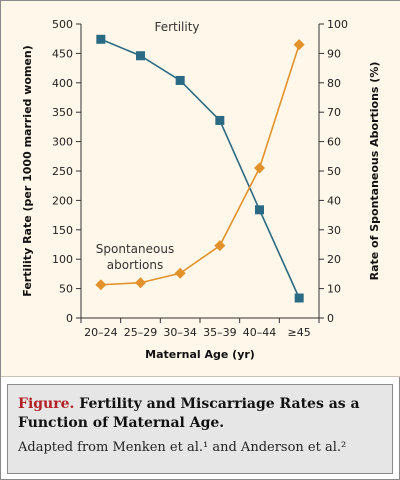  I want to click on right-tick-label: 20, so click(334, 259).